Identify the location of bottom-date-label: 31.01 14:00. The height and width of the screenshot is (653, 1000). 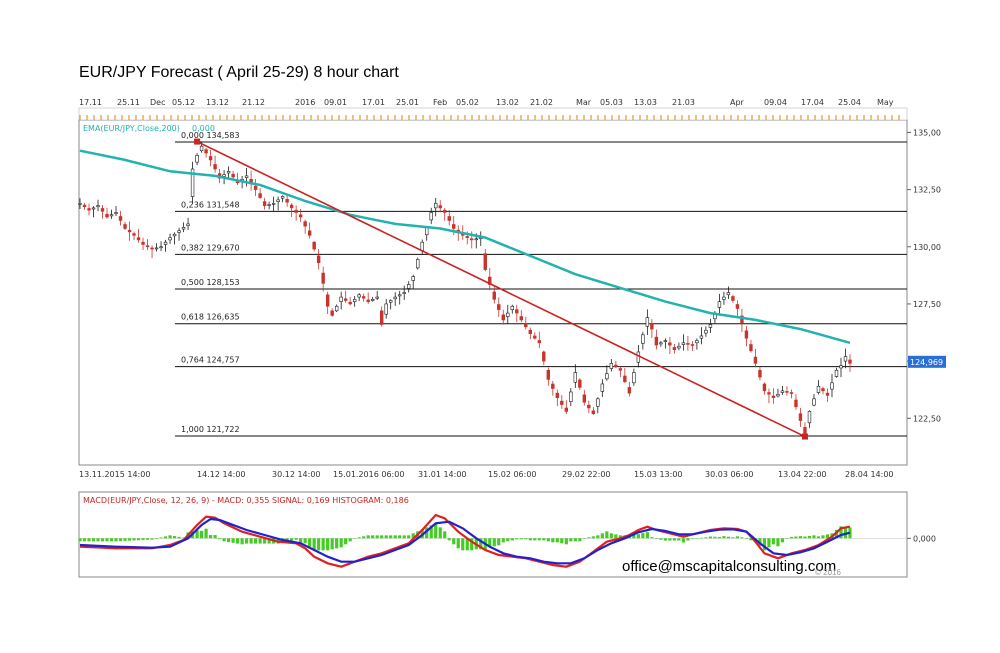
(442, 474).